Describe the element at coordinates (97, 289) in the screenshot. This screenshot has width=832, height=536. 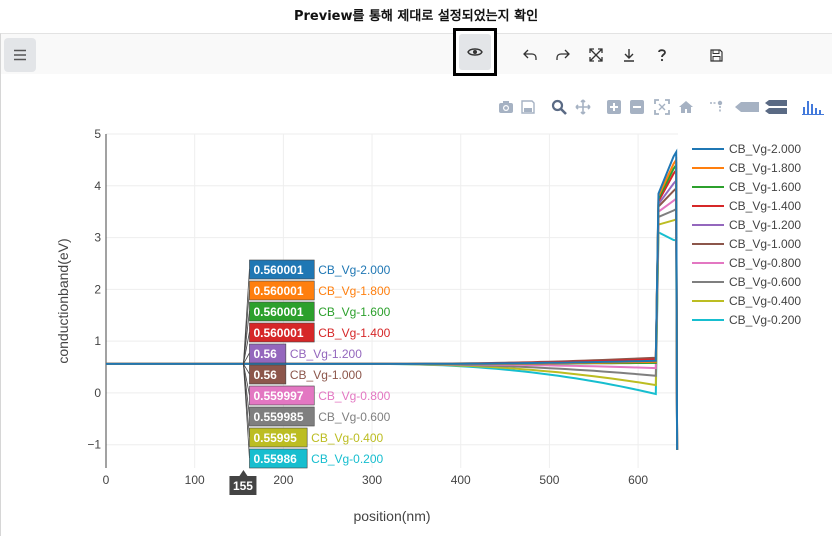
I see `y-tick-label: 2` at that location.